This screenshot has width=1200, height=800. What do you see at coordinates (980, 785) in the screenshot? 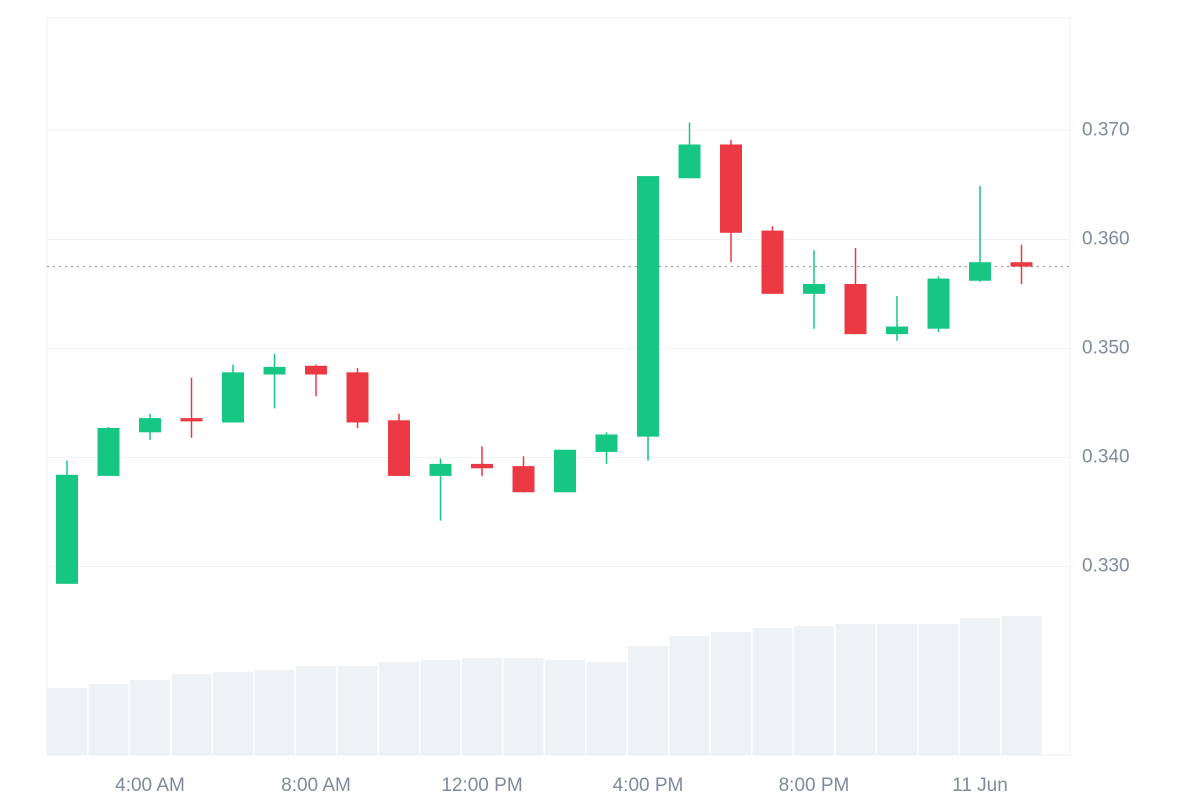
I see `x-tick-label: 11 Jun` at bounding box center [980, 785].